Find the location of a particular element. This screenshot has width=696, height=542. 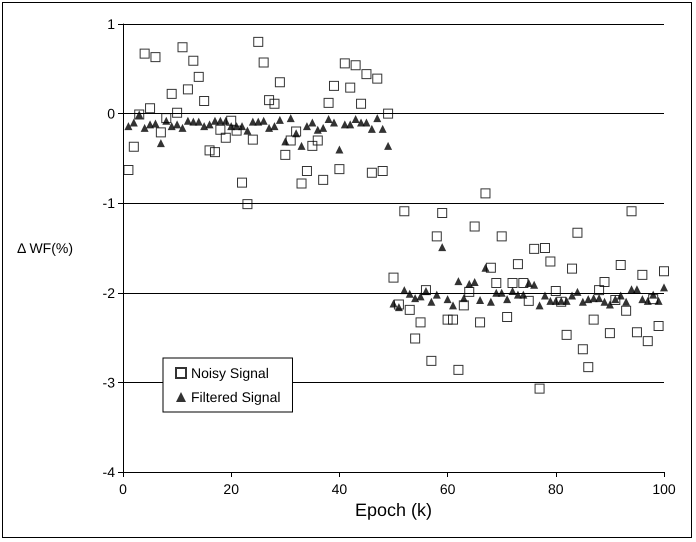

y-tick-label: -1 is located at coordinates (109, 203).